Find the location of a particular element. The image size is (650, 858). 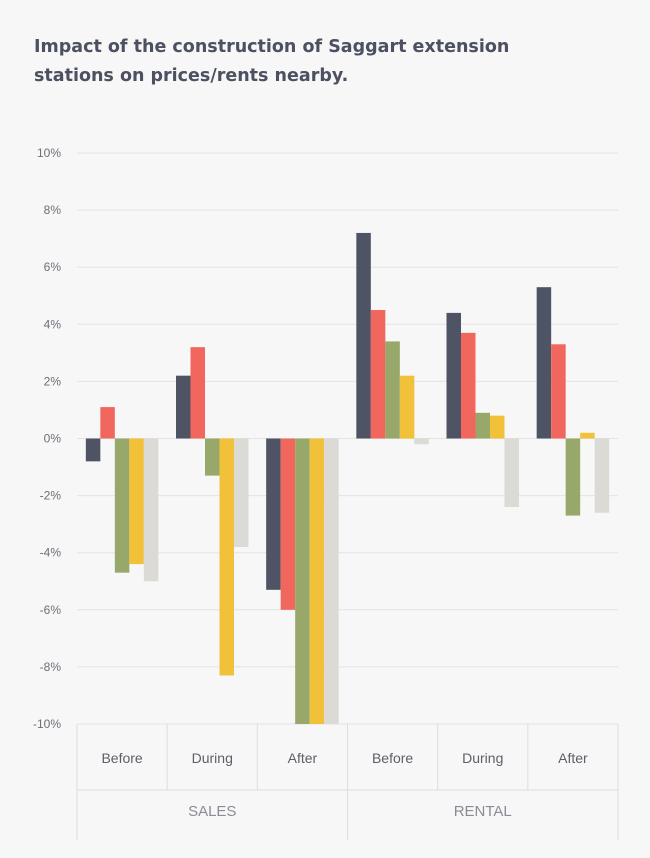

y-tick-label: -6% is located at coordinates (51, 610).